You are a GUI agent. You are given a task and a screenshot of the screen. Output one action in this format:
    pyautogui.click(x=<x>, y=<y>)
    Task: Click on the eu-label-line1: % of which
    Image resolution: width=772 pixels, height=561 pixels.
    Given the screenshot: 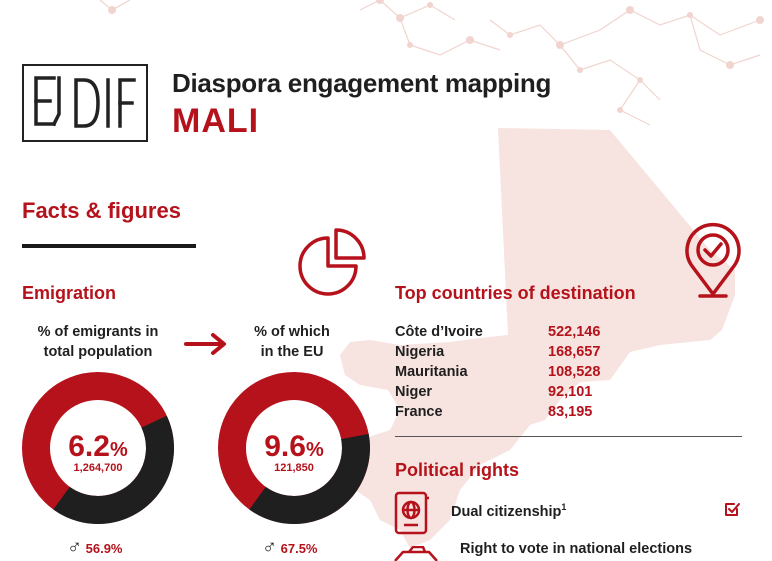 What is the action you would take?
    pyautogui.click(x=292, y=332)
    